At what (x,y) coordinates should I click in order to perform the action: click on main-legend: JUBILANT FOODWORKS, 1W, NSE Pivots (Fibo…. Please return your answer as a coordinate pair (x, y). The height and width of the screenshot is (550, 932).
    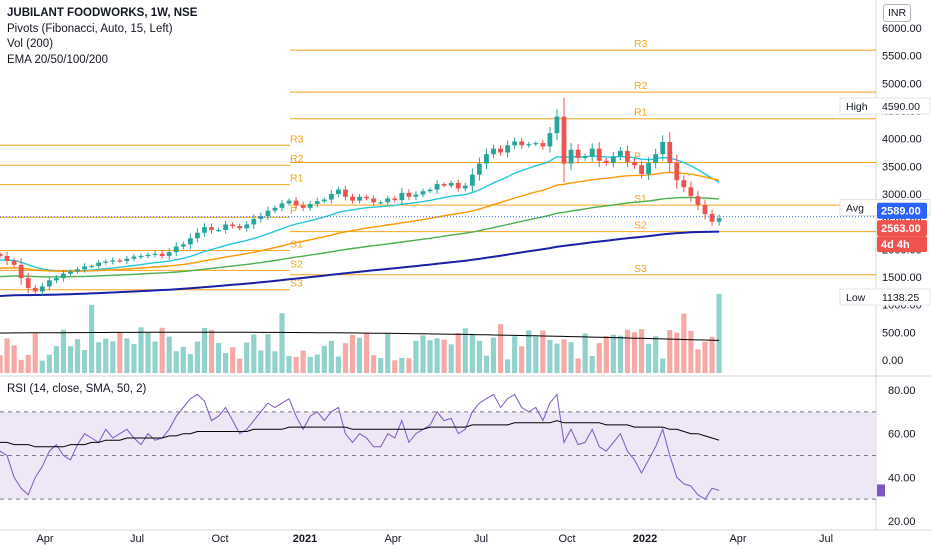
    Looking at the image, I should click on (102, 37).